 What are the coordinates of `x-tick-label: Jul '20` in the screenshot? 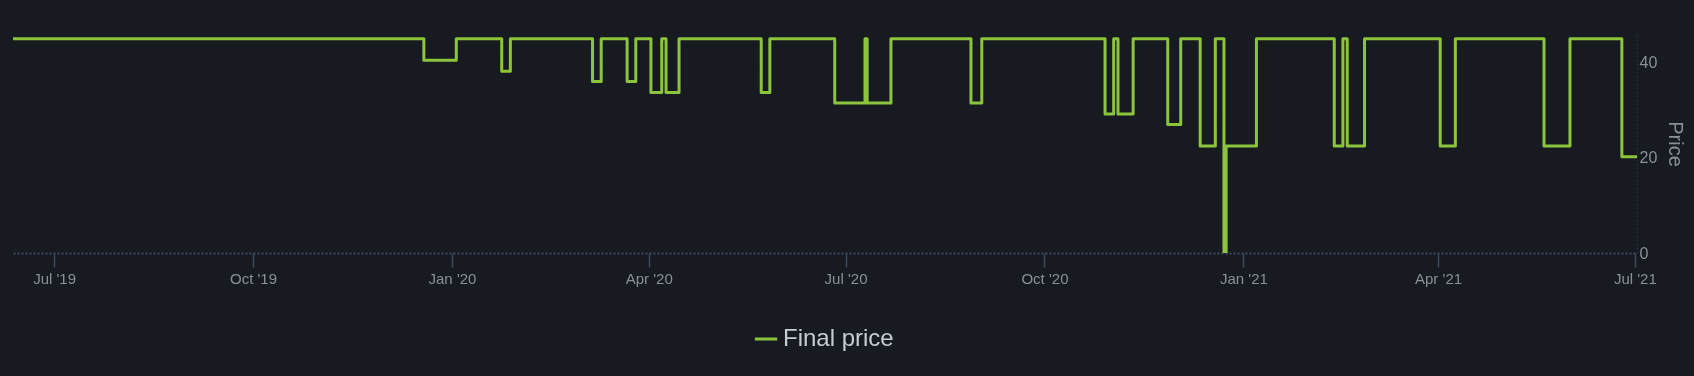 It's located at (846, 278).